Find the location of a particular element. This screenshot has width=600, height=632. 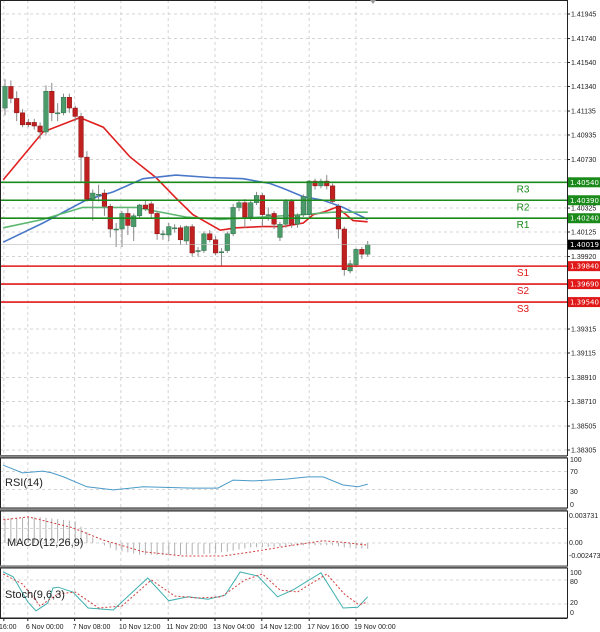

price-tick-label: 1.41540 is located at coordinates (583, 63).